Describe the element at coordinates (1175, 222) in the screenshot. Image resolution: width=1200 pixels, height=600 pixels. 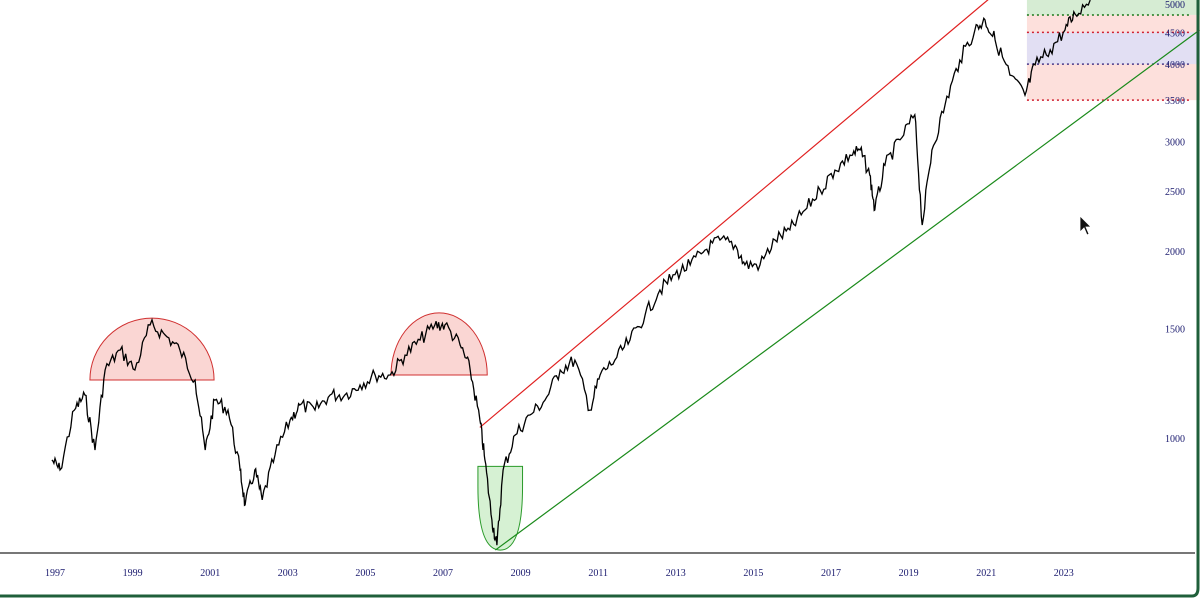
I see `y-axis-ticks: 1000 1500 2000 2500 3000 3500 4000 4500 5000` at that location.